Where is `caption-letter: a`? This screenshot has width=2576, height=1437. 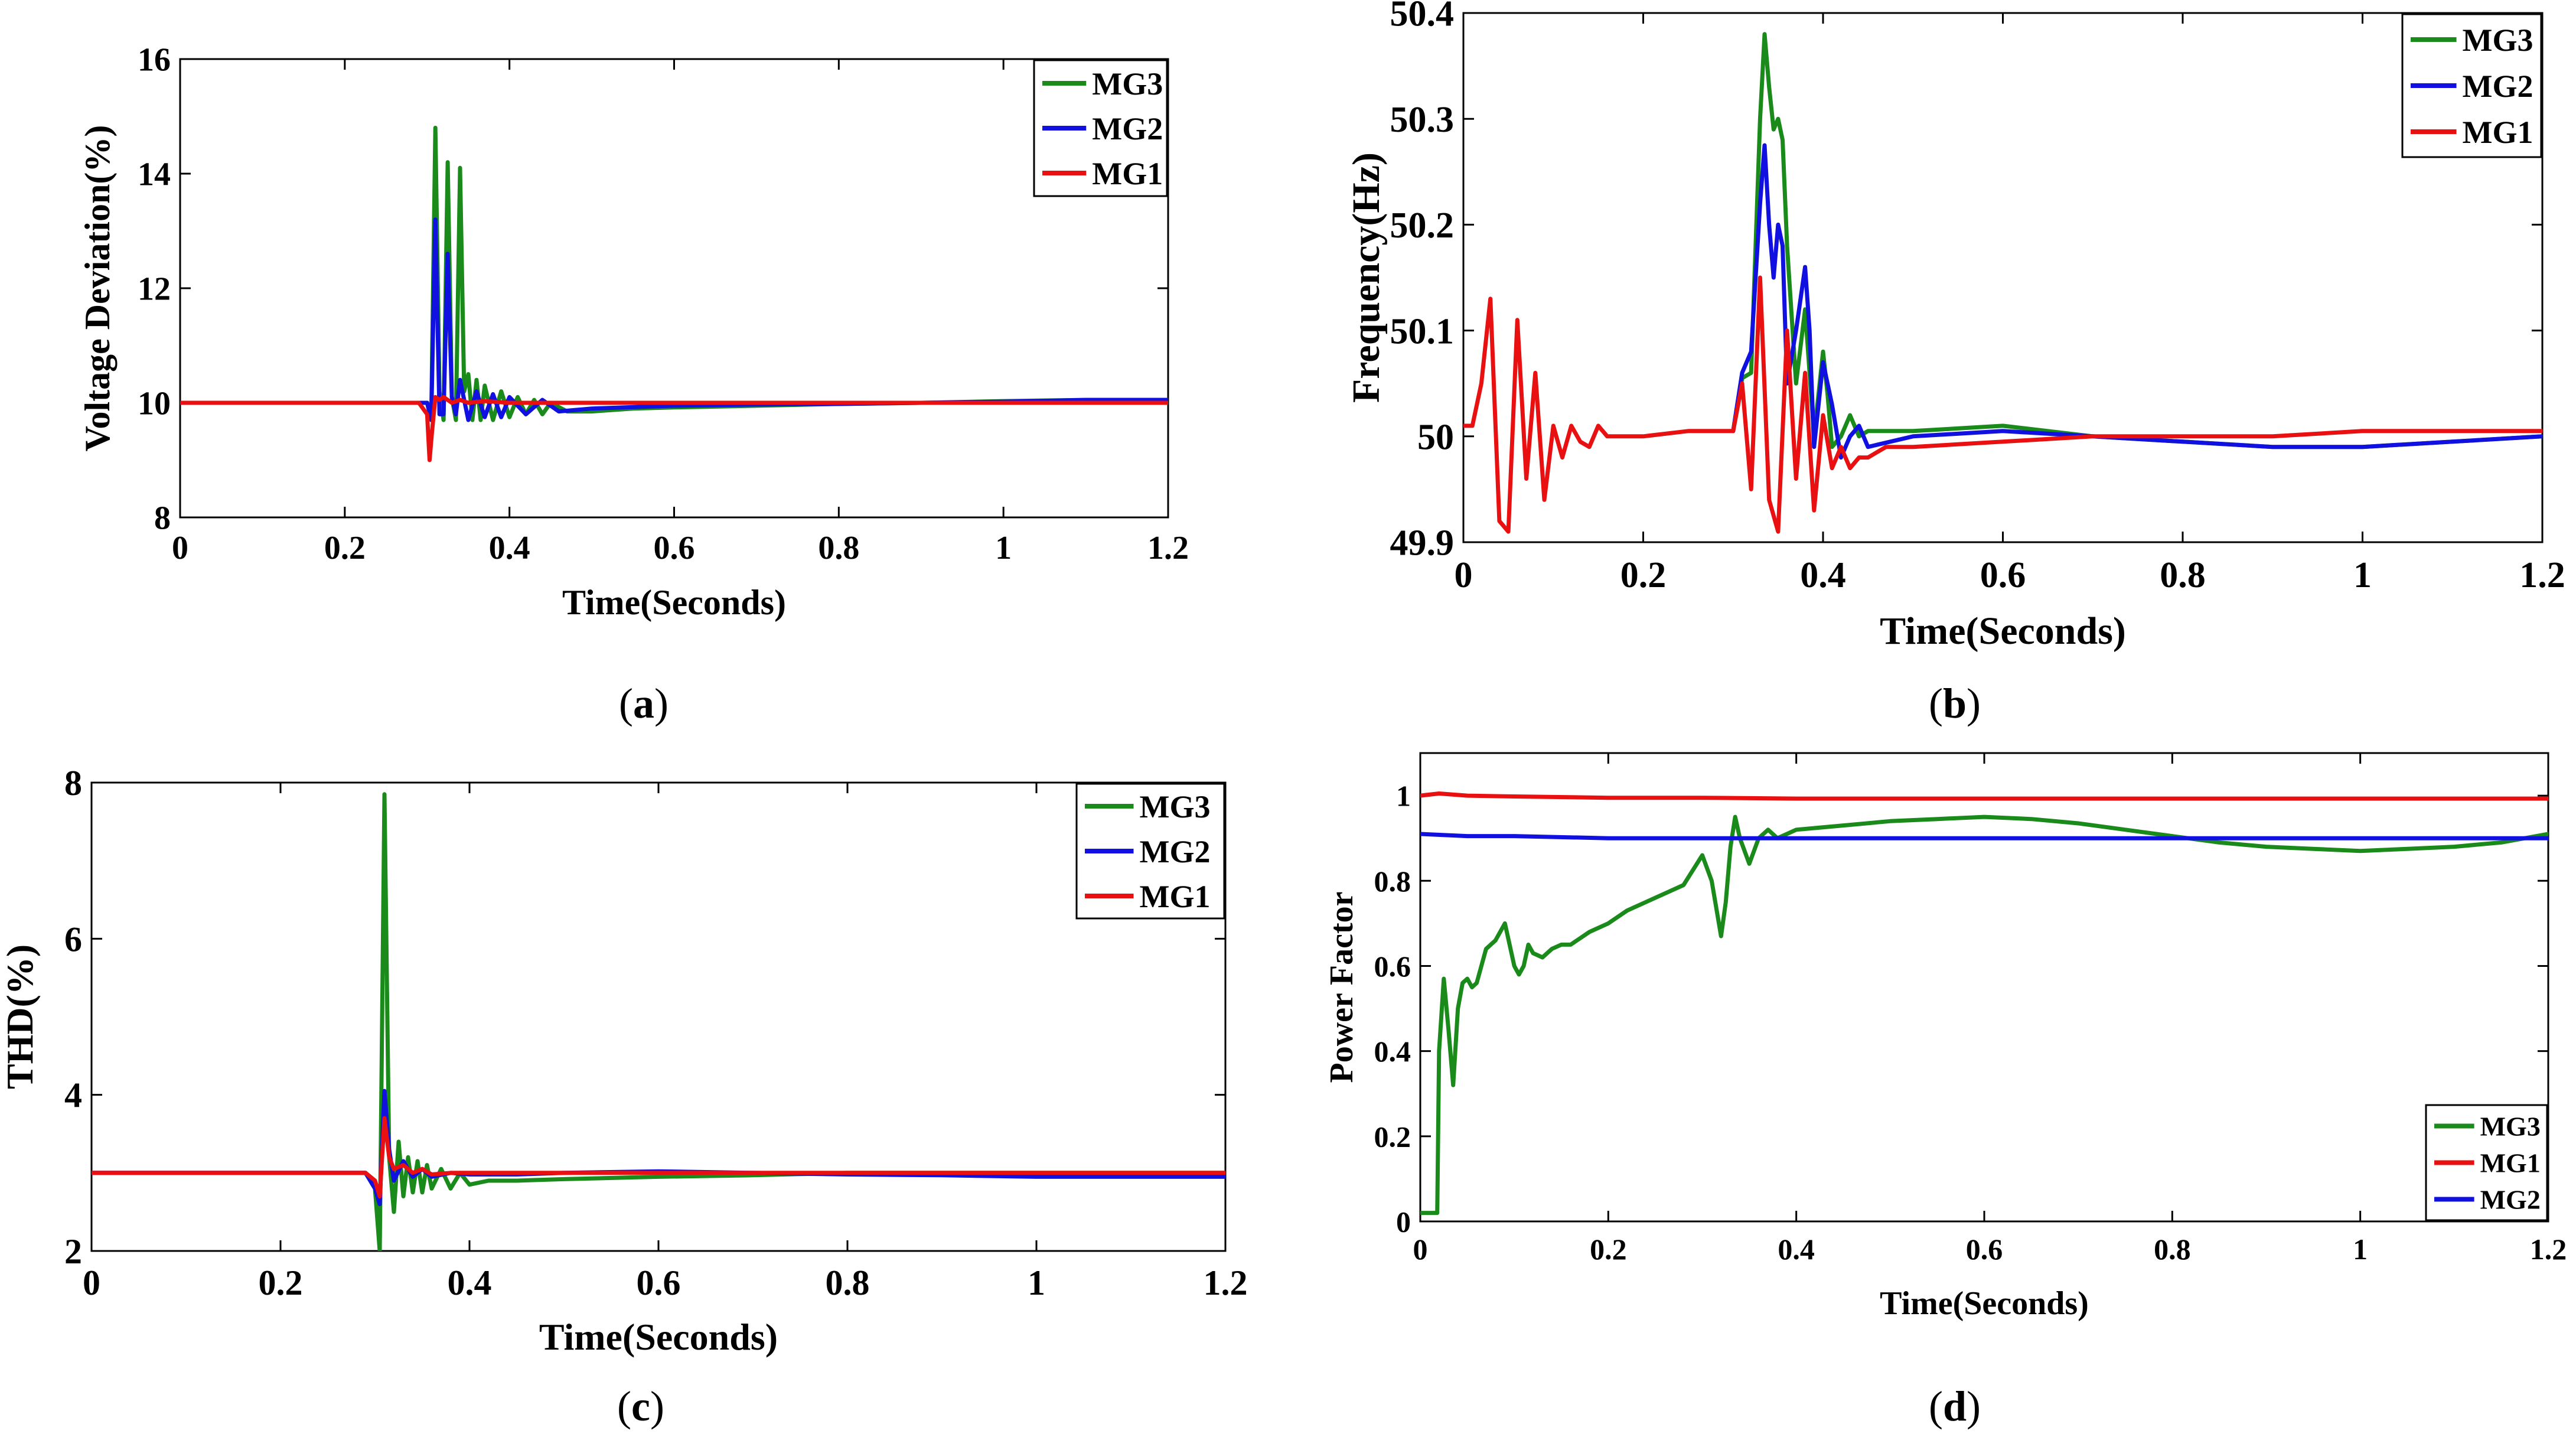 caption-letter: a is located at coordinates (644, 703).